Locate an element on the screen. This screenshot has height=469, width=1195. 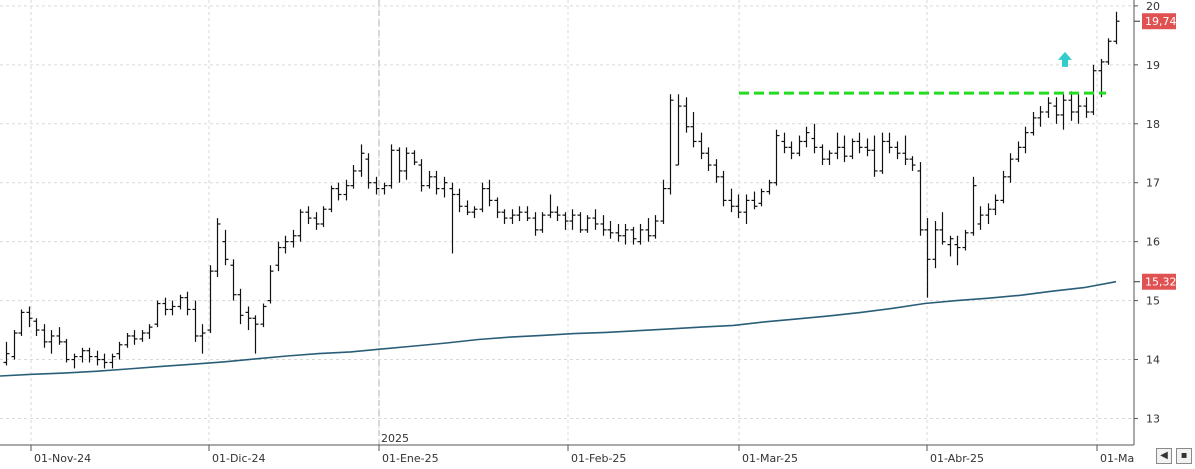
year-label: 2025 is located at coordinates (395, 438).